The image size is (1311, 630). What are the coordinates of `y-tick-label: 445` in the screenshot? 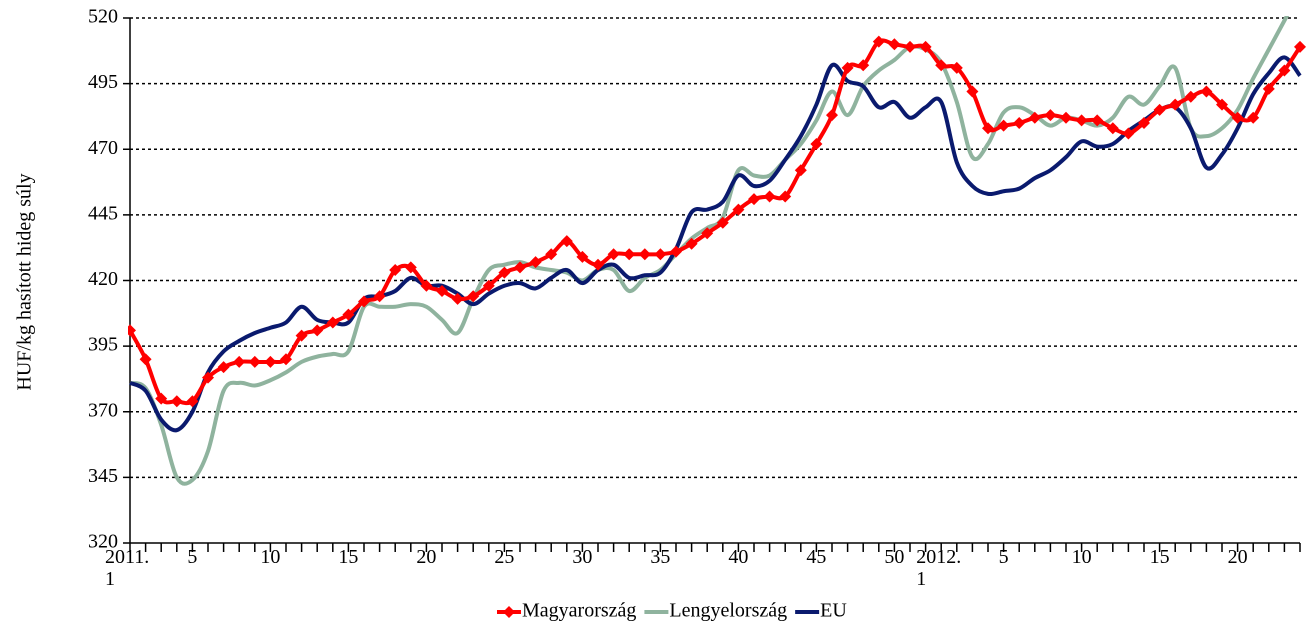 It's located at (103, 213).